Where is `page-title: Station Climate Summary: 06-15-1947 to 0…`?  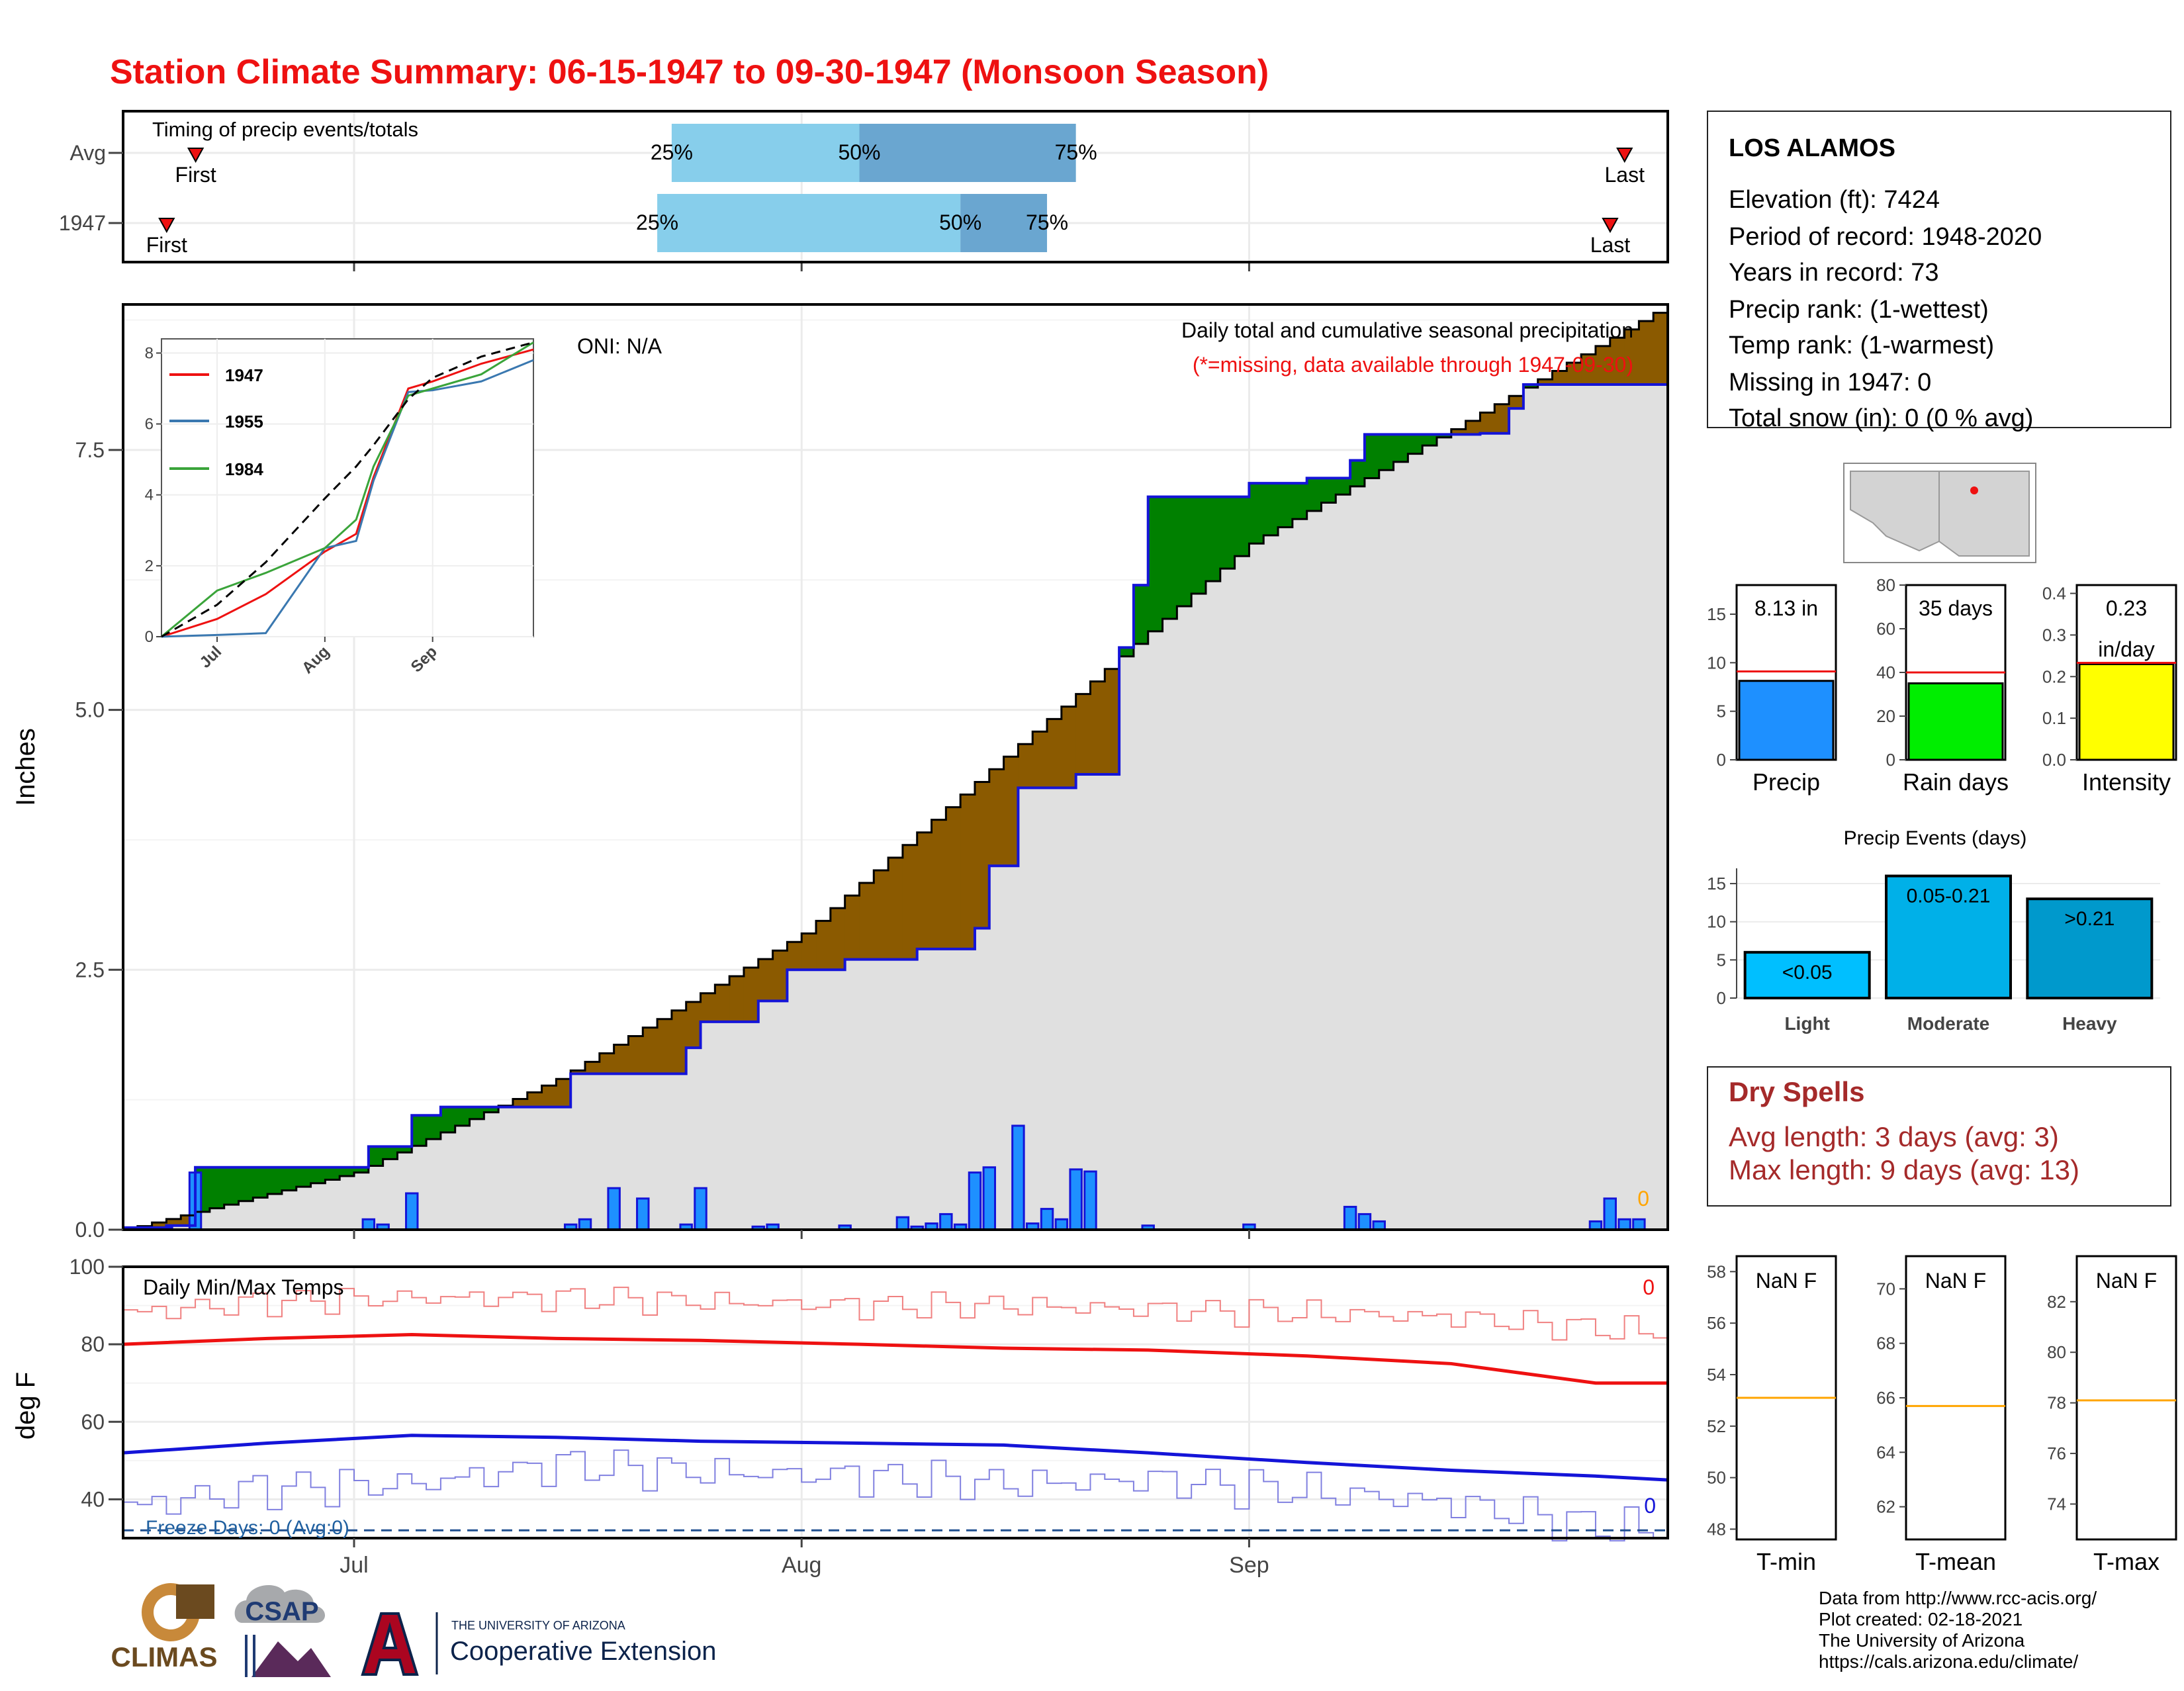
page-title: Station Climate Summary: 06-15-1947 to 0… is located at coordinates (689, 72).